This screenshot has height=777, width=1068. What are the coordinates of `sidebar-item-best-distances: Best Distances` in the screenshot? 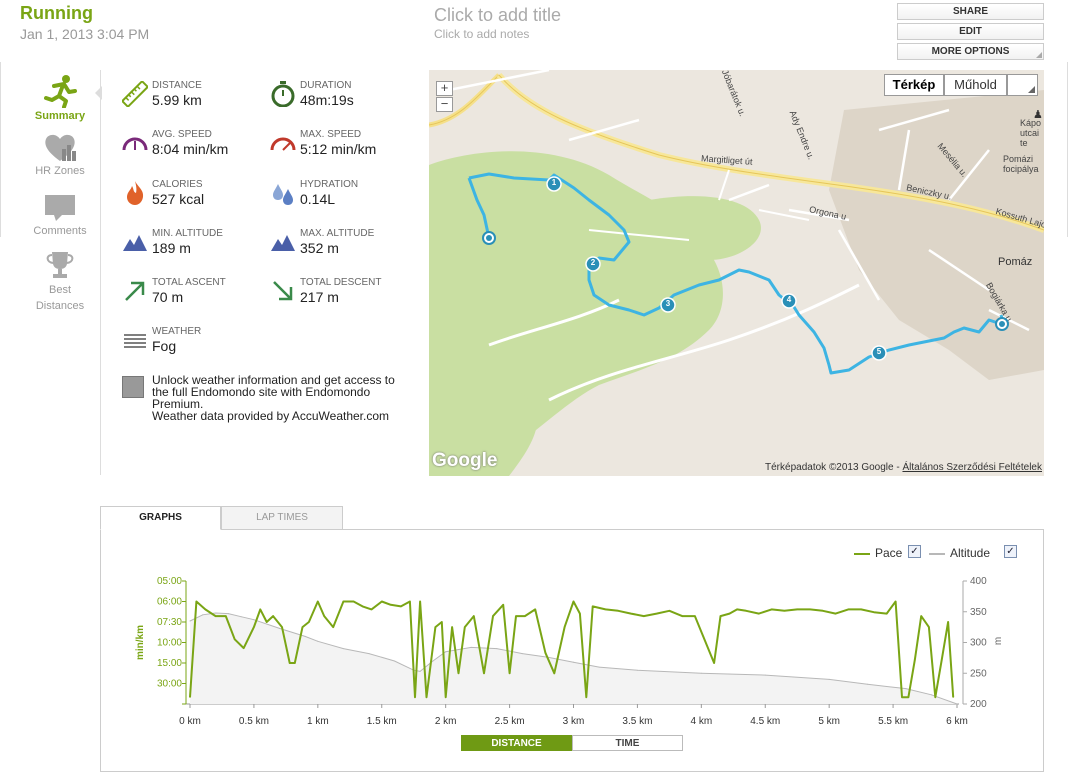 It's located at (60, 282).